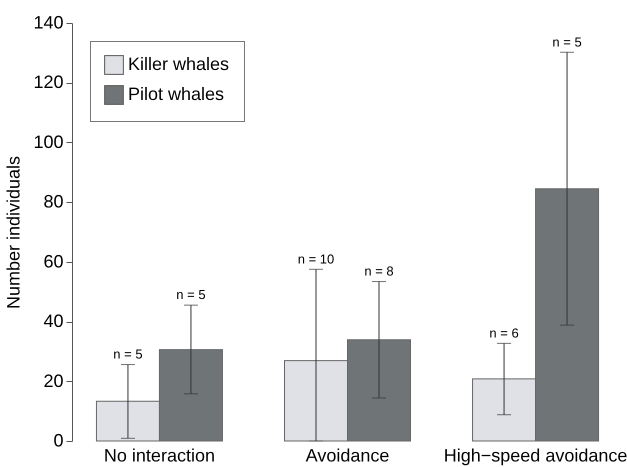  What do you see at coordinates (53, 321) in the screenshot?
I see `y-tick-label: 40` at bounding box center [53, 321].